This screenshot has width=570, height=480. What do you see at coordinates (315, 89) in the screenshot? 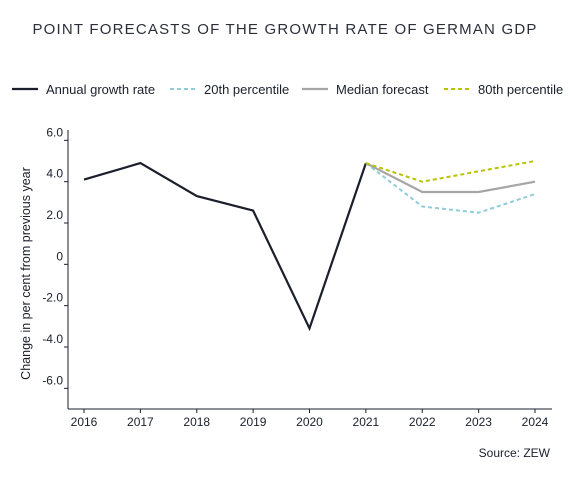
I see `legend-swatch-median-forecast` at bounding box center [315, 89].